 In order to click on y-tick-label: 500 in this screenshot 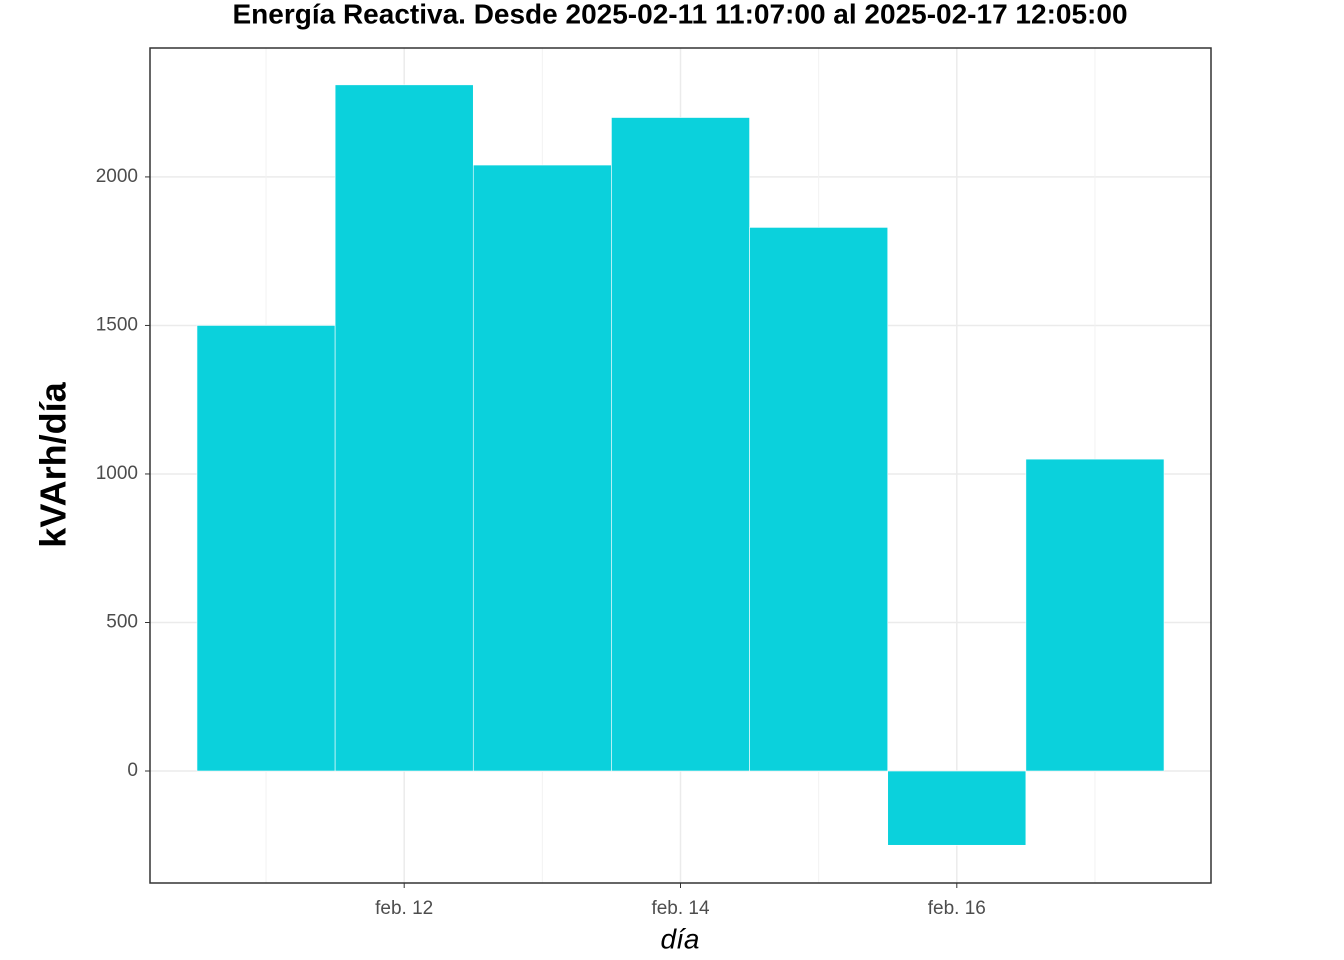, I will do `click(122, 622)`.